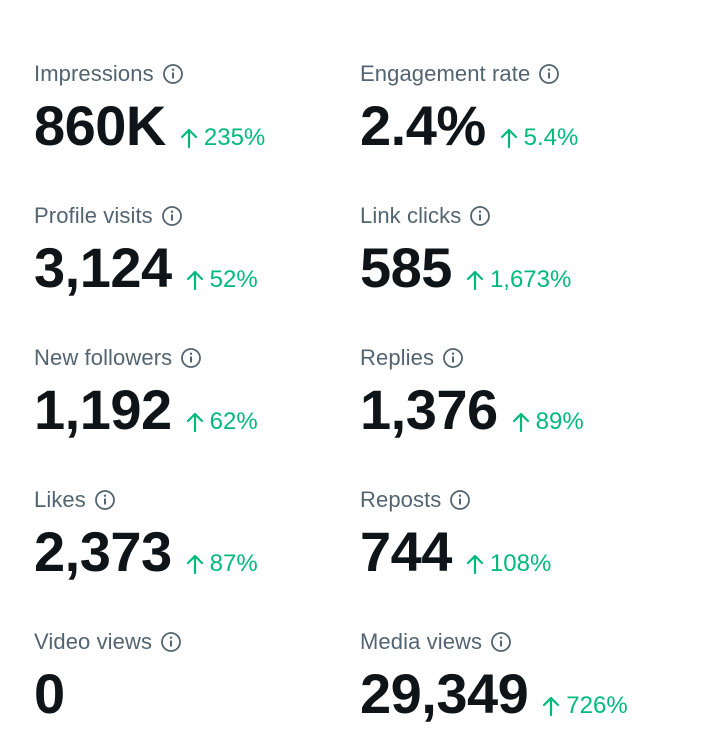 This screenshot has width=709, height=740. What do you see at coordinates (49, 693) in the screenshot?
I see `metric-value: 0` at bounding box center [49, 693].